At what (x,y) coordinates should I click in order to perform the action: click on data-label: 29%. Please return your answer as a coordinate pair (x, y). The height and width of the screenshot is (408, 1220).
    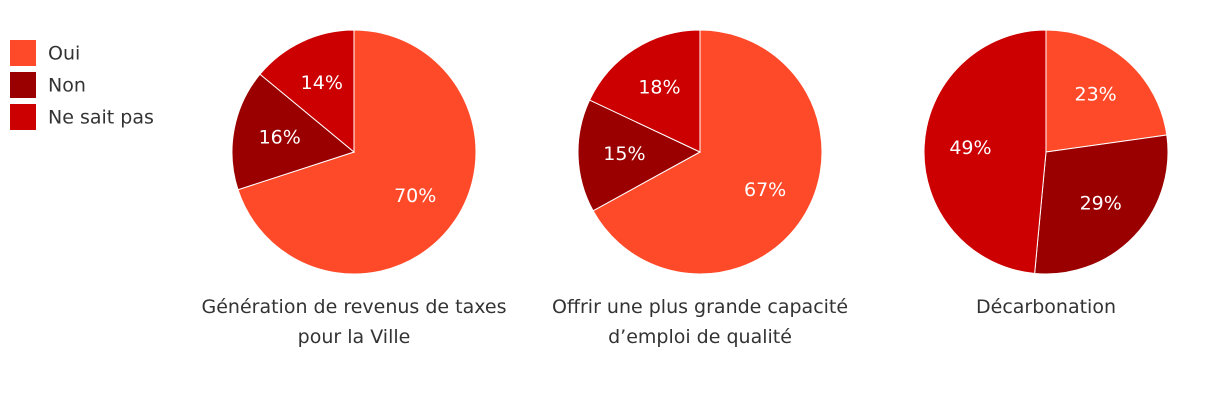
    Looking at the image, I should click on (1101, 204).